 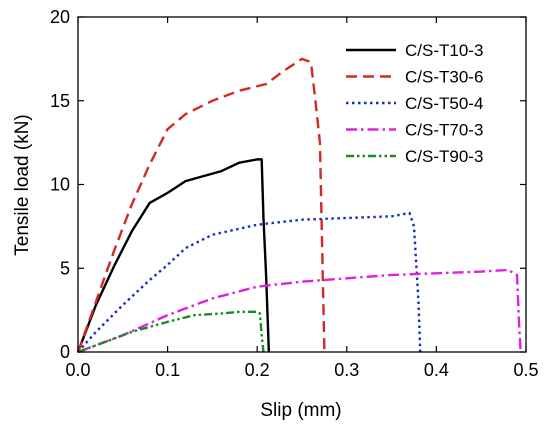 What do you see at coordinates (167, 370) in the screenshot?
I see `x-tick-label: 0.1` at bounding box center [167, 370].